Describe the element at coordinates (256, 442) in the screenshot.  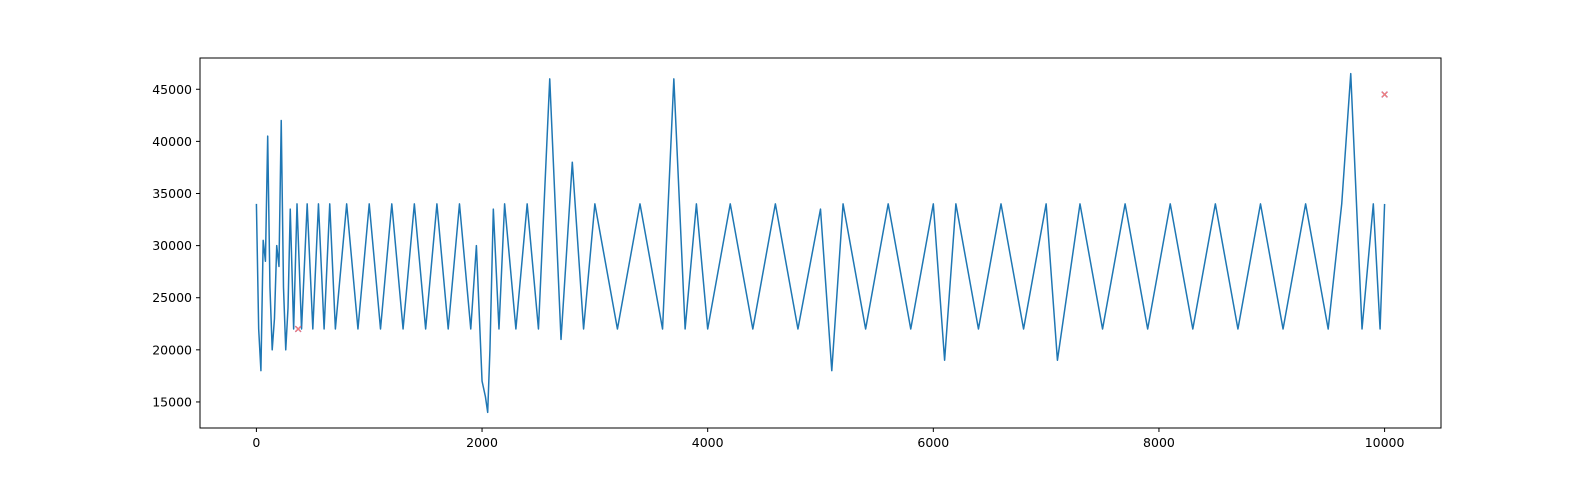
I see `x-tick-label: 0` at that location.